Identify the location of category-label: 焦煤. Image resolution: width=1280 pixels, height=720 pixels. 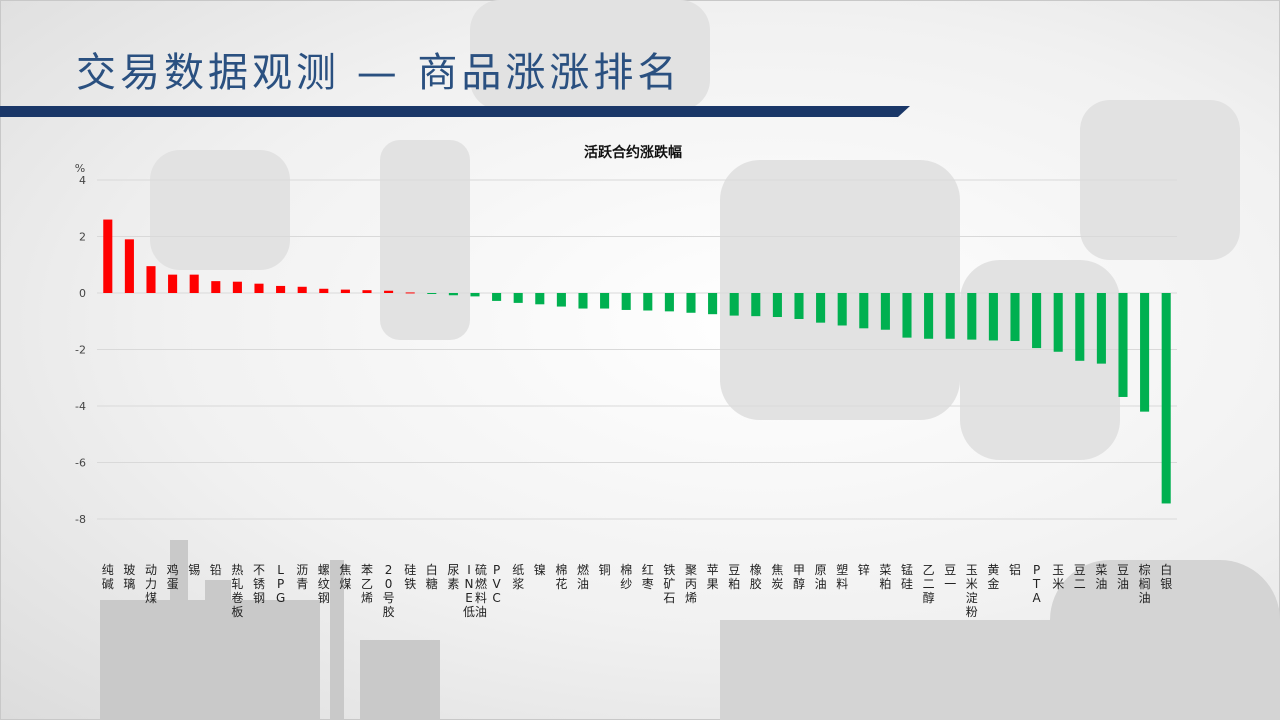
(345, 577).